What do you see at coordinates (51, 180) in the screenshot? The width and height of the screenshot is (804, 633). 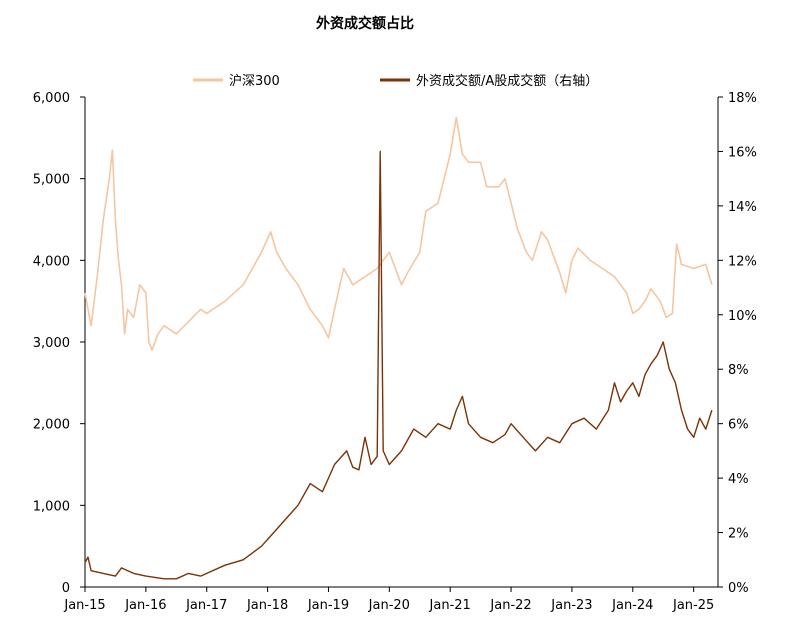 I see `y-left-tick-label: 5,000` at bounding box center [51, 180].